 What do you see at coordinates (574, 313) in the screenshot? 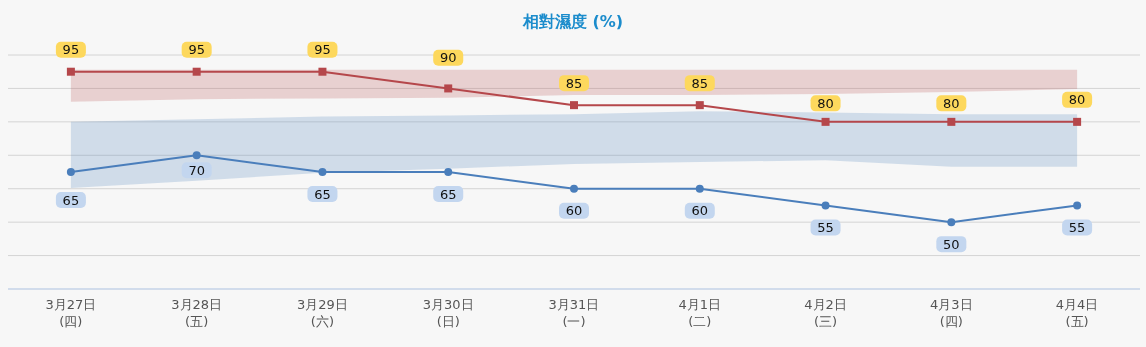
I see `x-tick-label: 3月31日 (一)` at bounding box center [574, 313].